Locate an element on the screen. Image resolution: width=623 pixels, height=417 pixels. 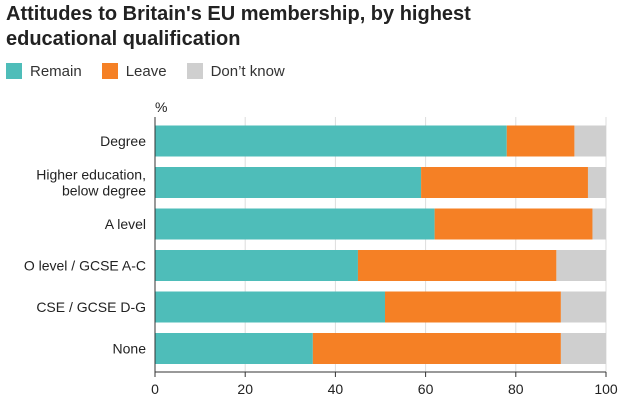
bar-a-level-leave is located at coordinates (513, 224).